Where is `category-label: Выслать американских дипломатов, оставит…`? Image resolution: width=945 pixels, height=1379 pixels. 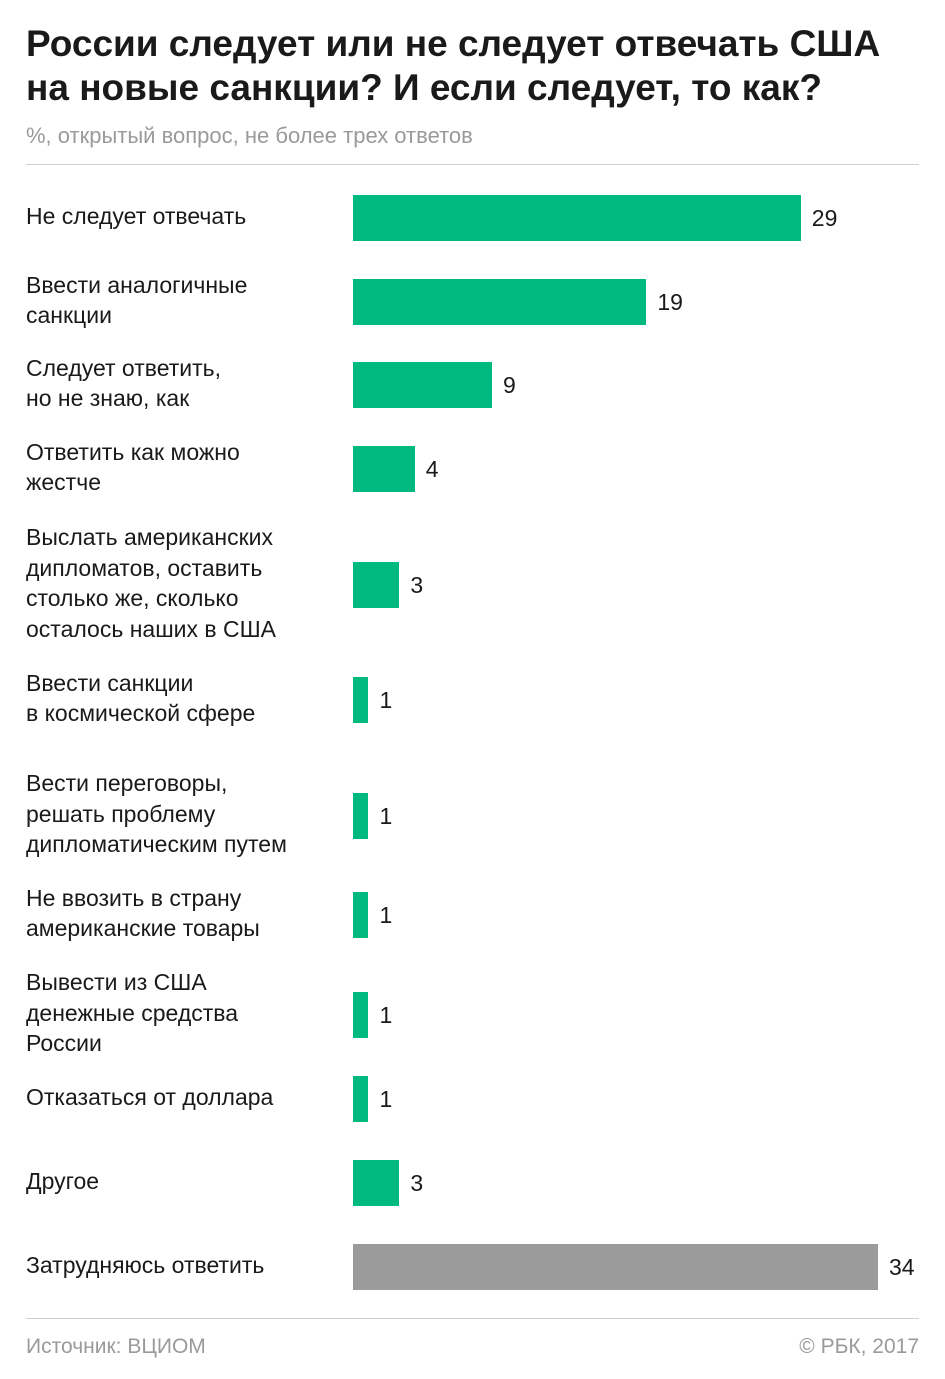
category-label: Выслать американских дипломатов, оставит… is located at coordinates (151, 583).